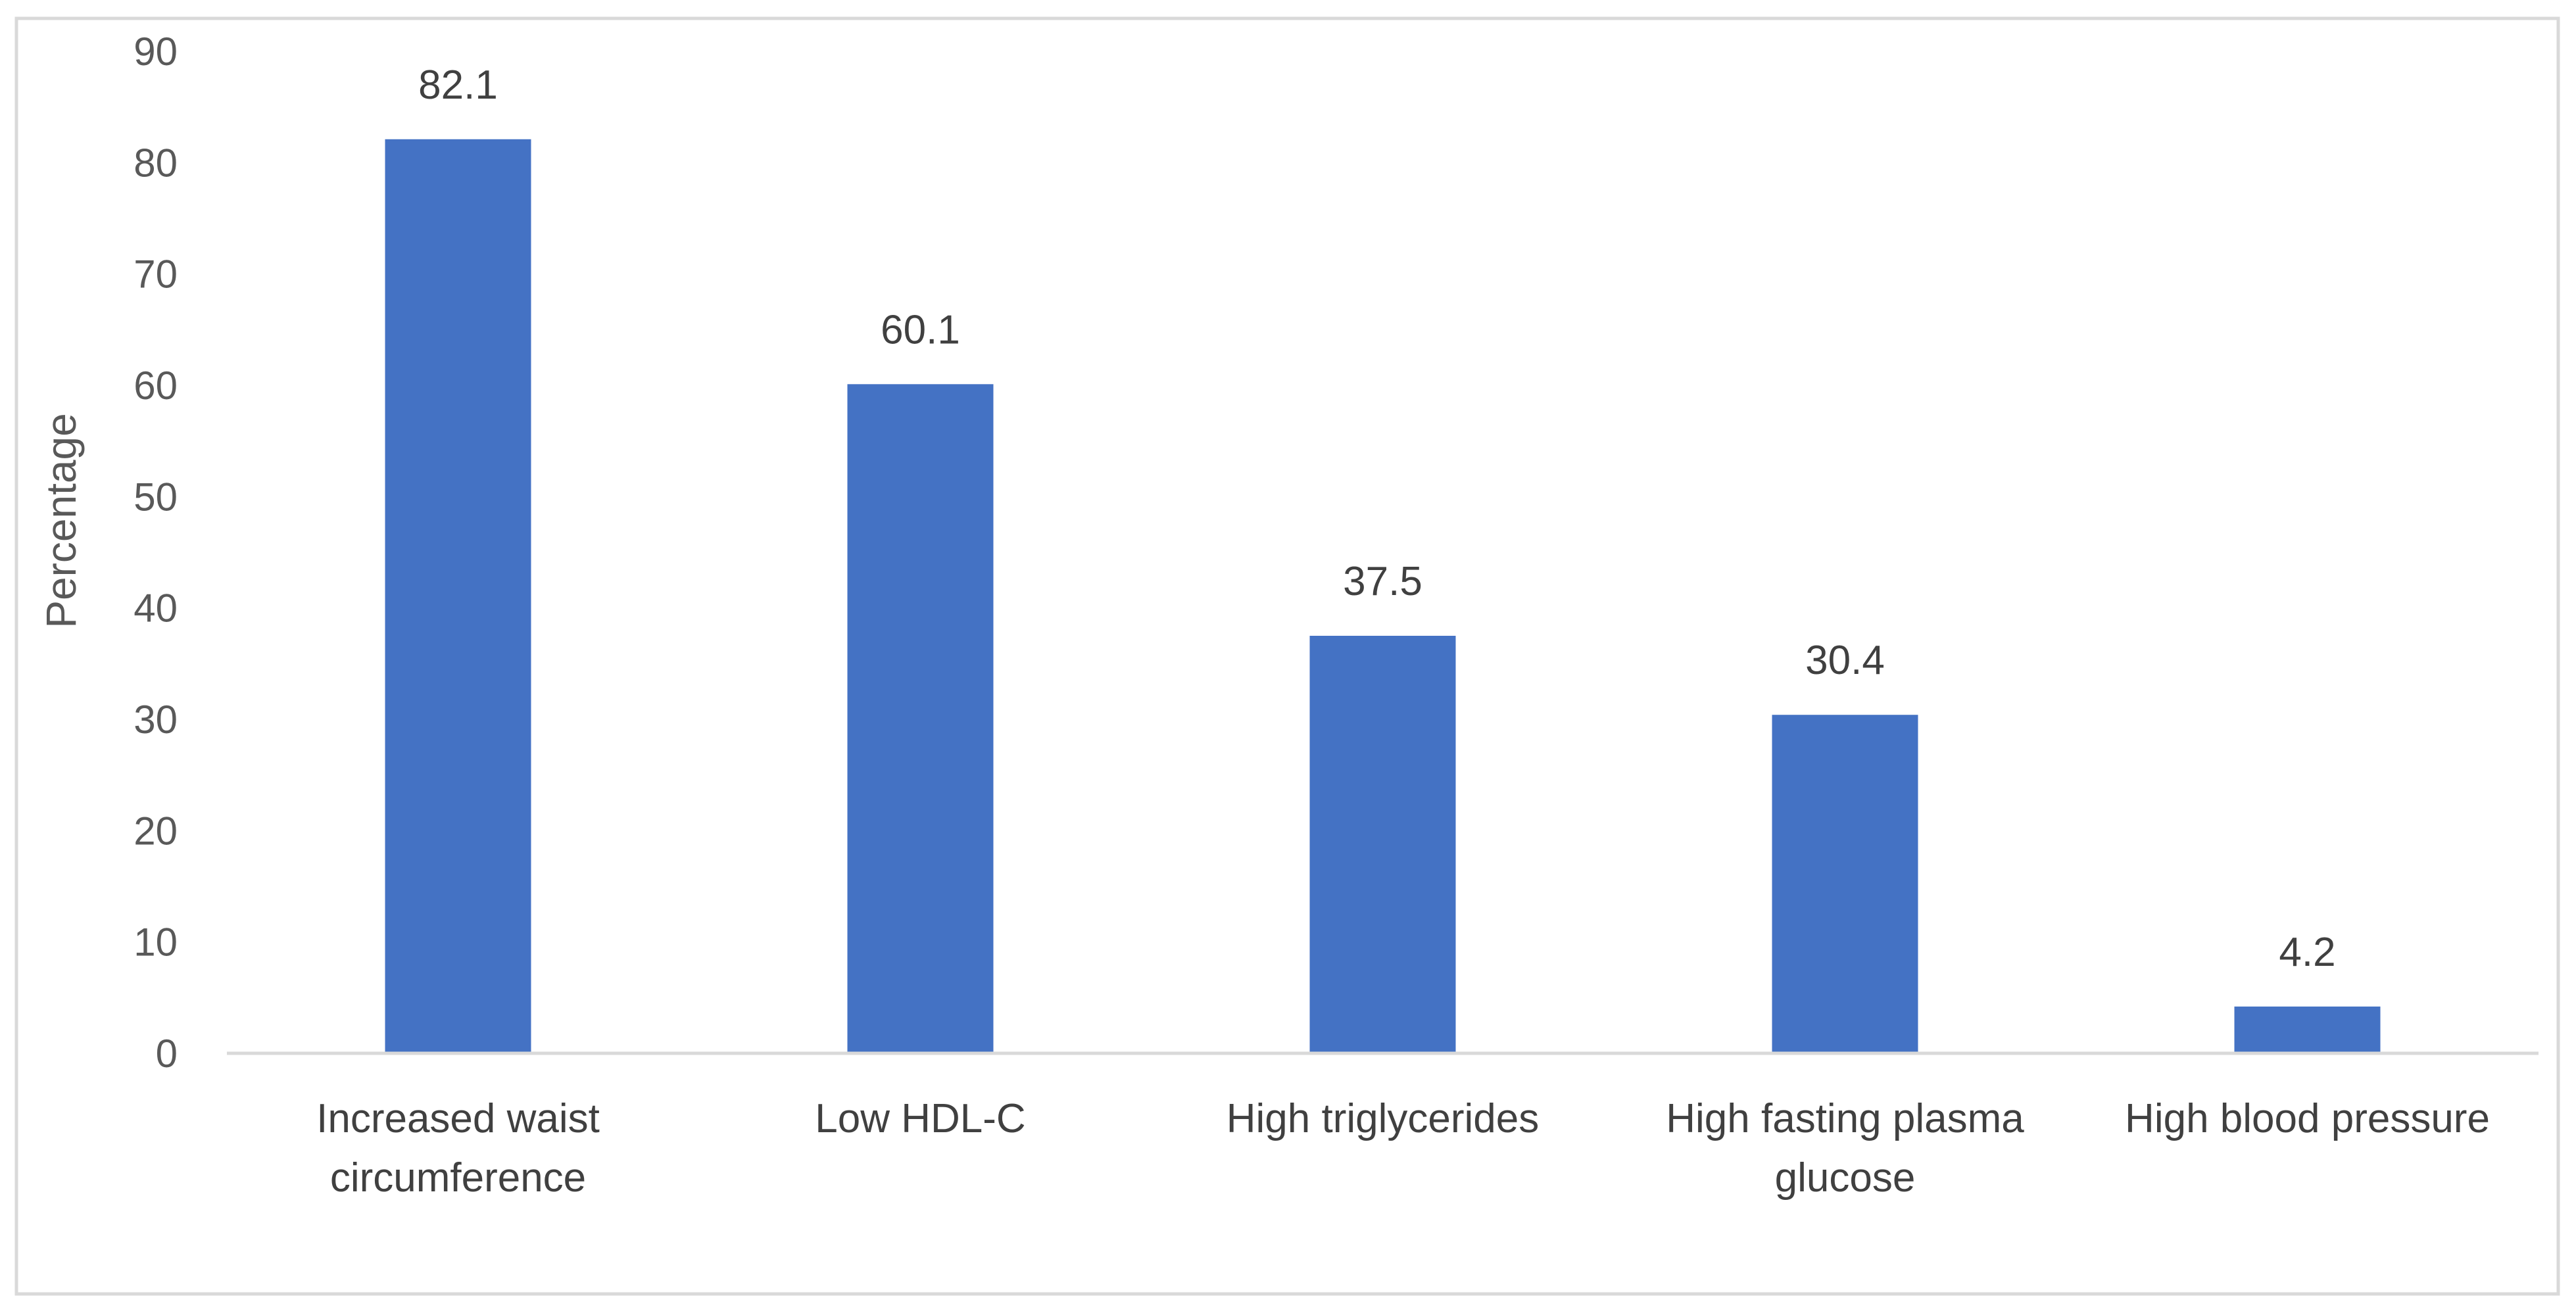 The image size is (2576, 1313). What do you see at coordinates (156, 386) in the screenshot?
I see `y-tick-label: 60` at bounding box center [156, 386].